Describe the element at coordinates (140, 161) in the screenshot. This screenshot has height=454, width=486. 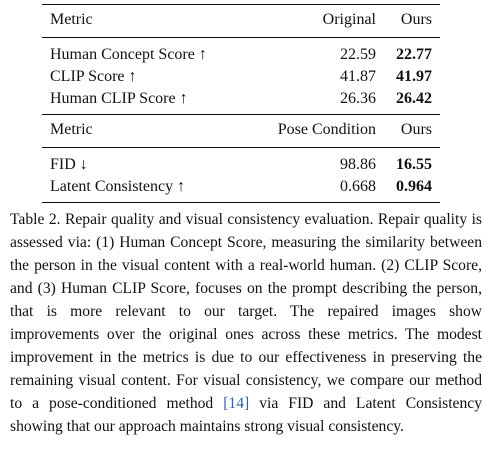
I see `row-metric: FID ↓` at that location.